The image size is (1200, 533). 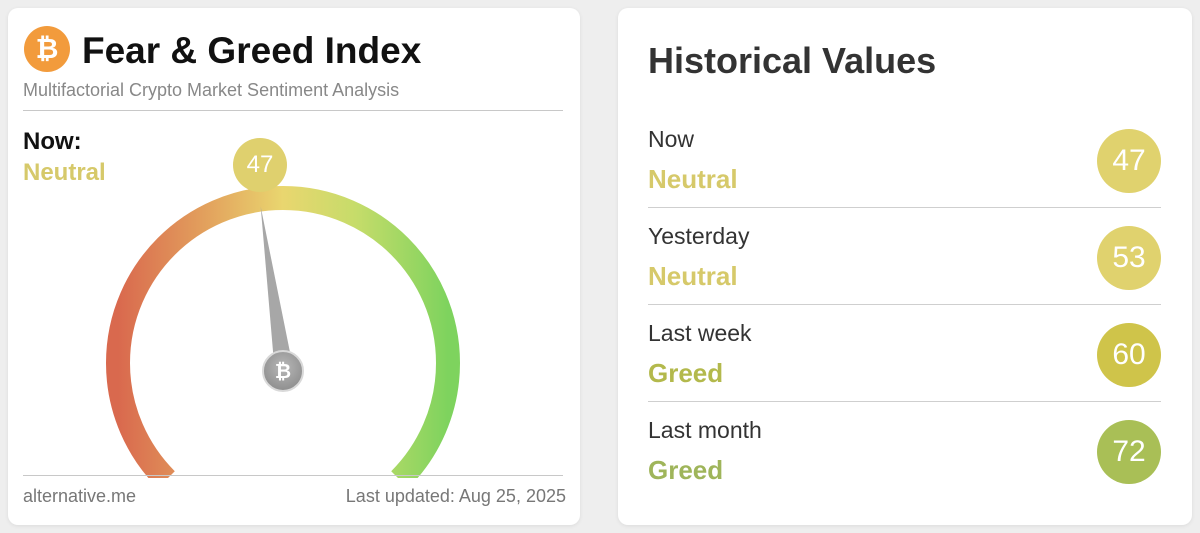 What do you see at coordinates (276, 285) in the screenshot?
I see `gauge-needle` at bounding box center [276, 285].